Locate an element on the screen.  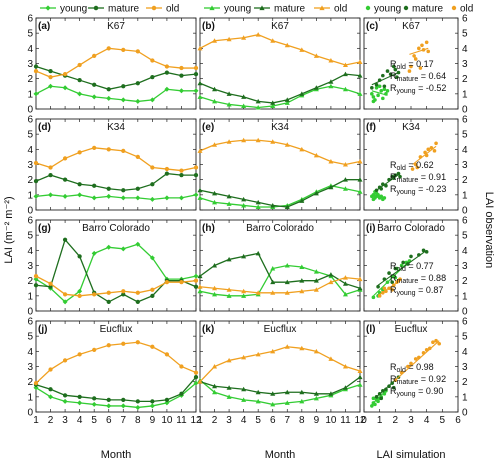
panel-label: (l) is located at coordinates (370, 329).